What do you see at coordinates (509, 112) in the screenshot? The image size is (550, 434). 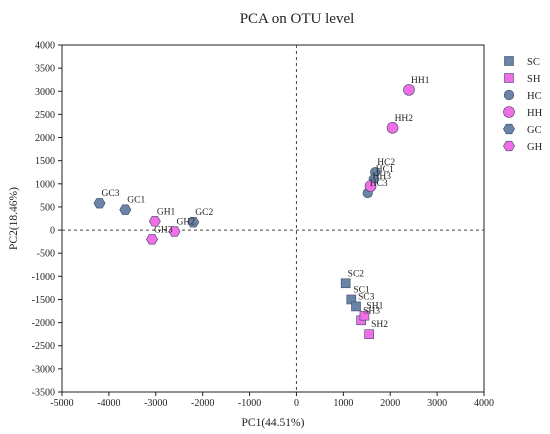 I see `legend-marker-hh` at bounding box center [509, 112].